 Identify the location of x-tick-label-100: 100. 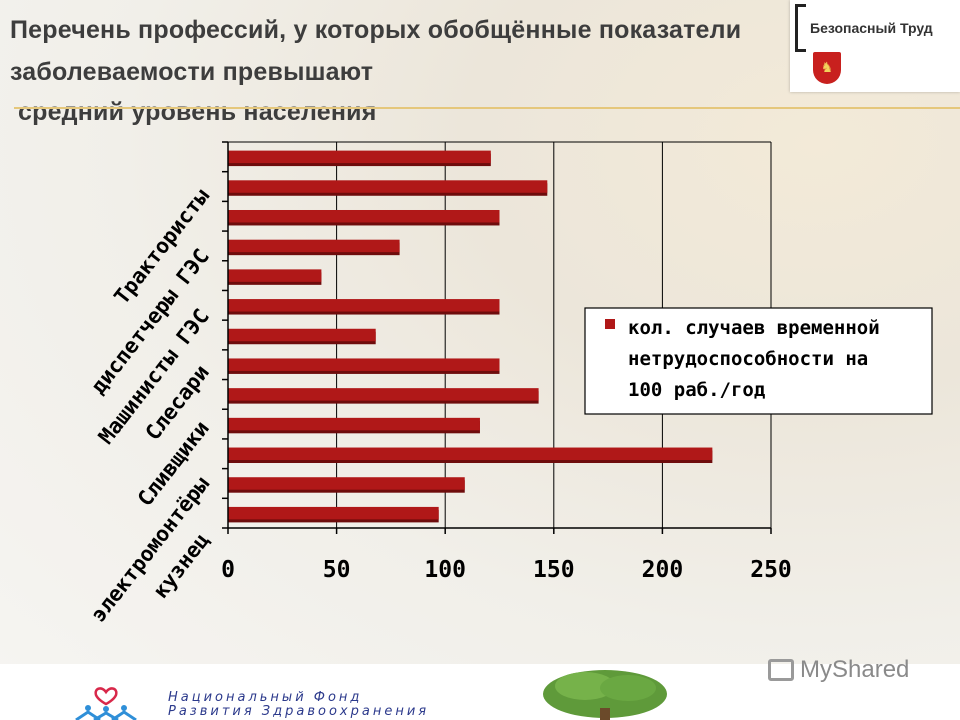
(445, 570).